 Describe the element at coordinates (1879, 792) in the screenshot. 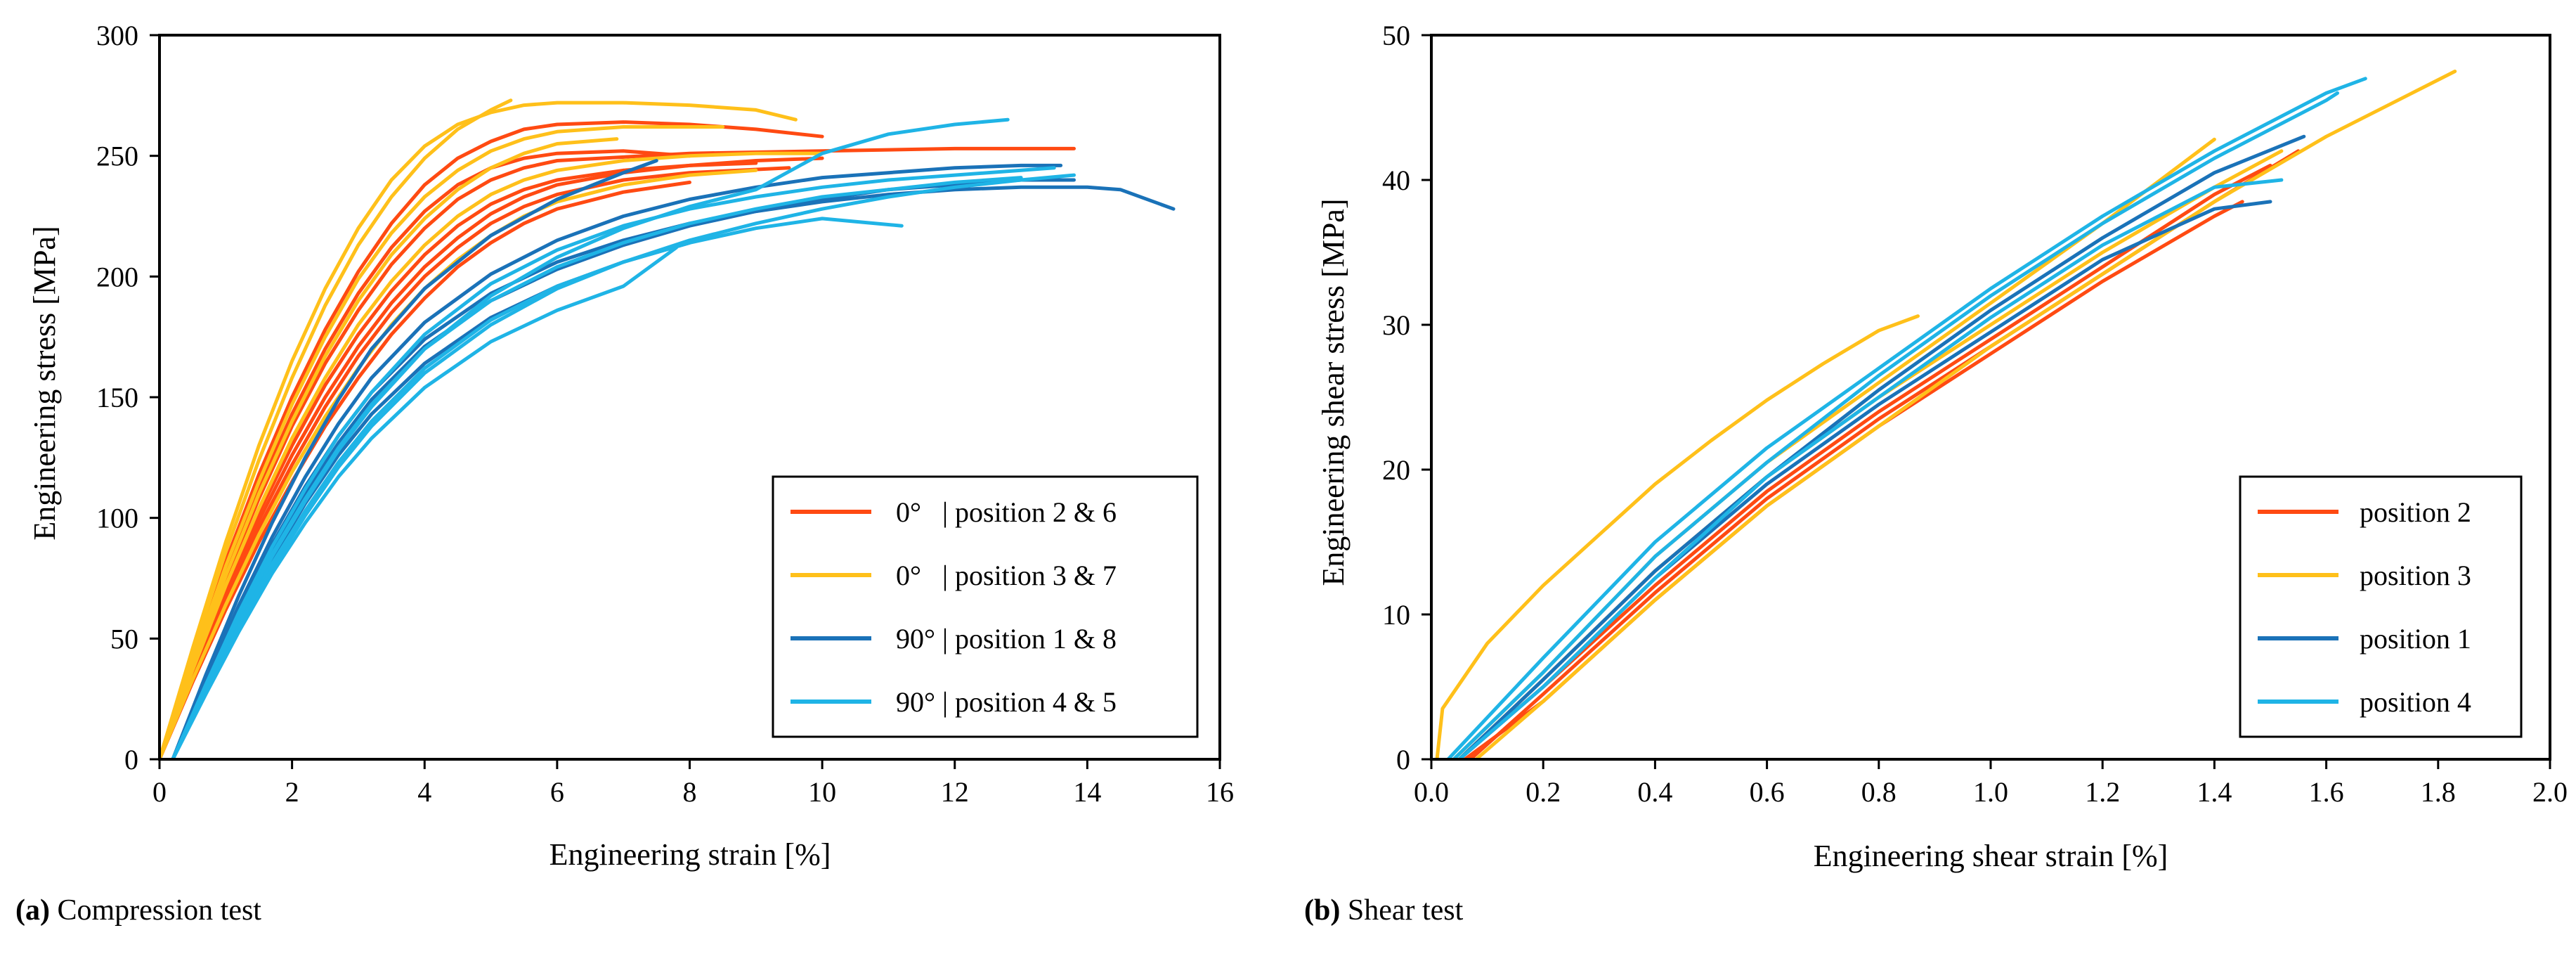

I see `shear-x-tick-label: 0.8` at that location.